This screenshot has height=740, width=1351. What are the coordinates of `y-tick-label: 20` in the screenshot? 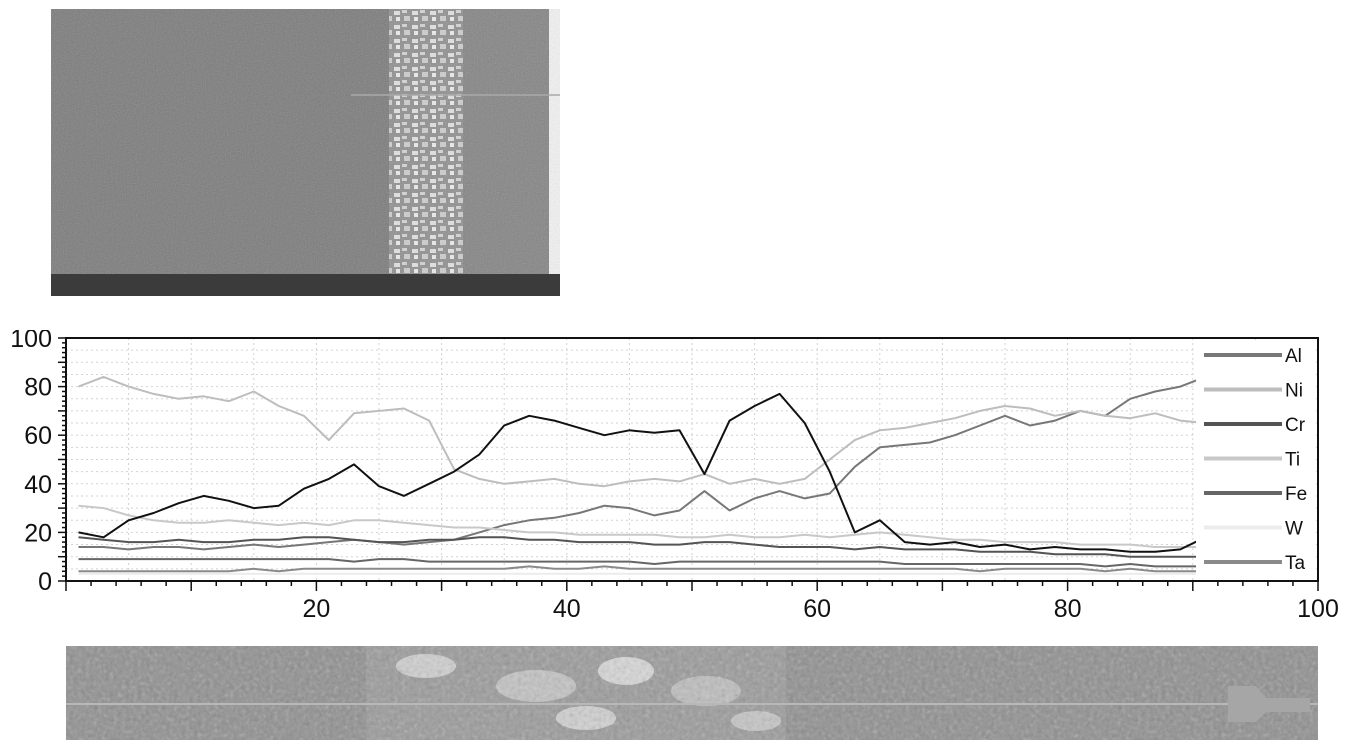 It's located at (38, 533).